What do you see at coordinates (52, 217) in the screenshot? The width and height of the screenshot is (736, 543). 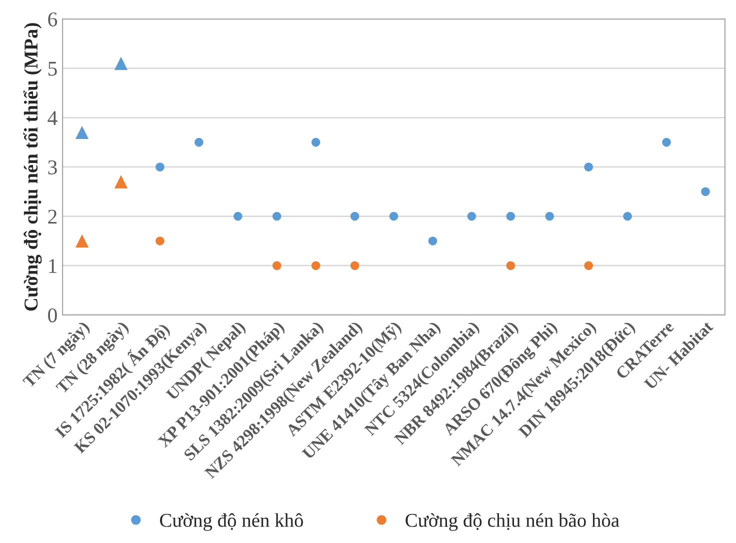 I see `y-tick-label: 2` at bounding box center [52, 217].